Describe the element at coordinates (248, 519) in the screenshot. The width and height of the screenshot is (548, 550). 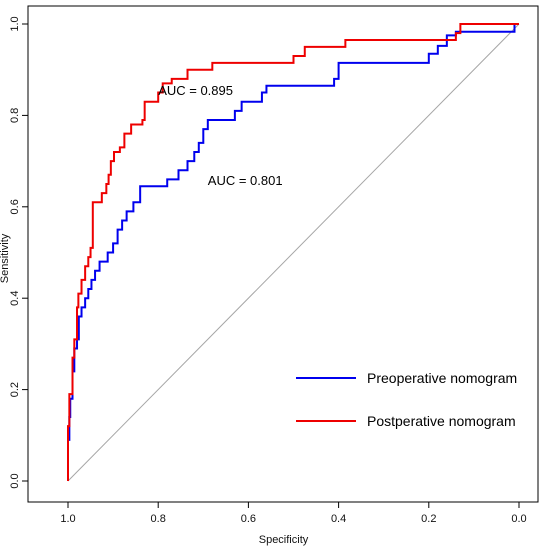
I see `x-tick-label: 0.6` at that location.